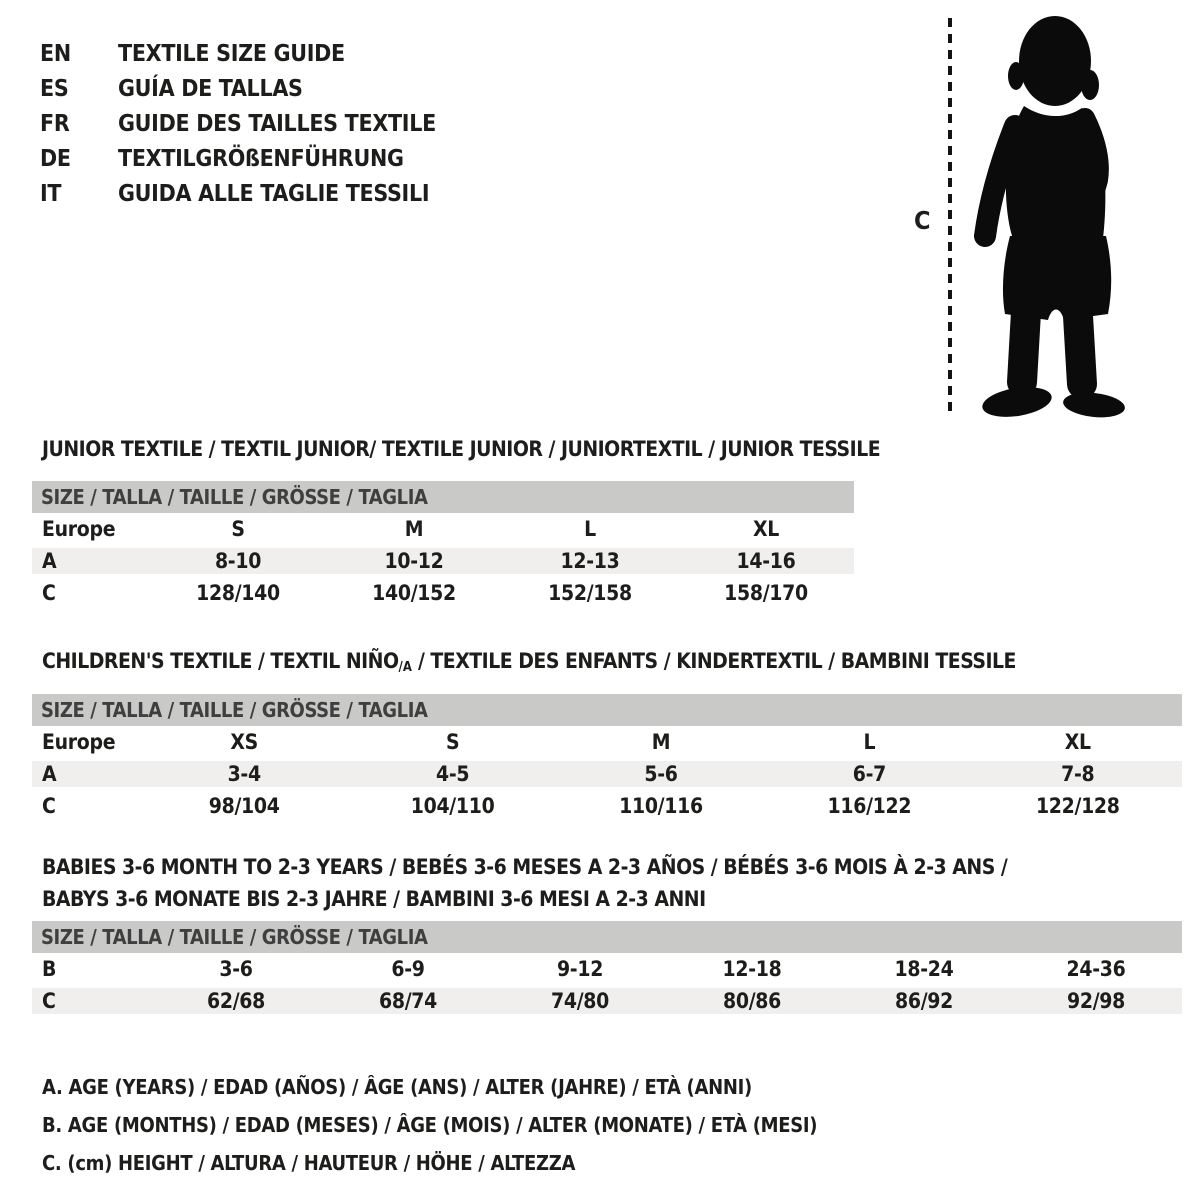 This screenshot has width=1200, height=1200. Describe the element at coordinates (766, 593) in the screenshot. I see `table-cell: 158/170` at that location.